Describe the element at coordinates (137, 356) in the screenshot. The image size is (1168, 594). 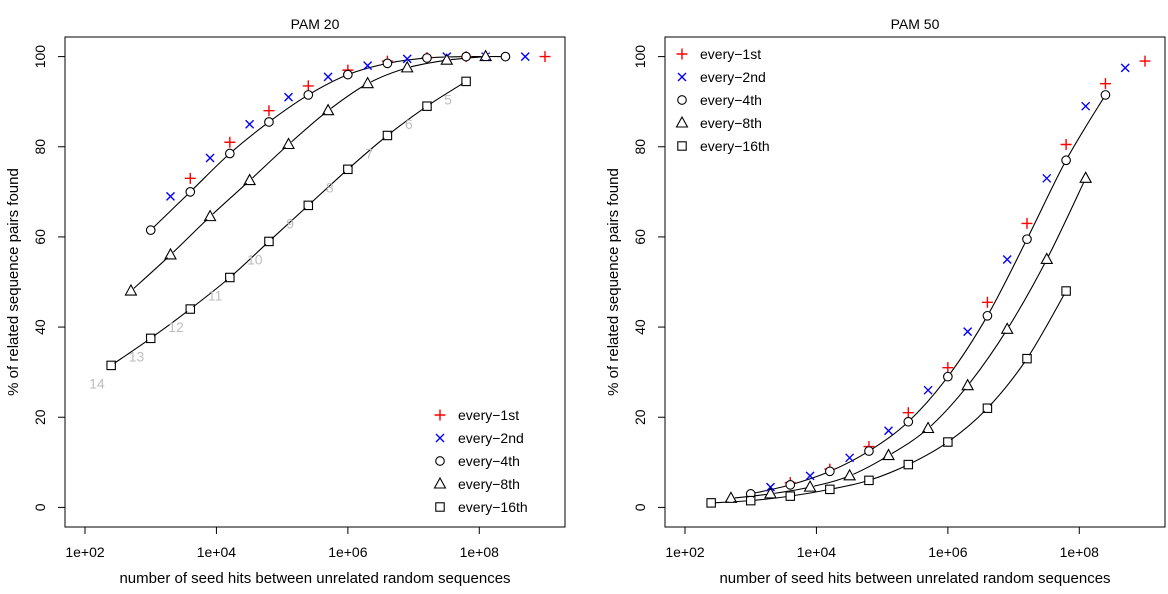
I see `point-label: 13` at that location.